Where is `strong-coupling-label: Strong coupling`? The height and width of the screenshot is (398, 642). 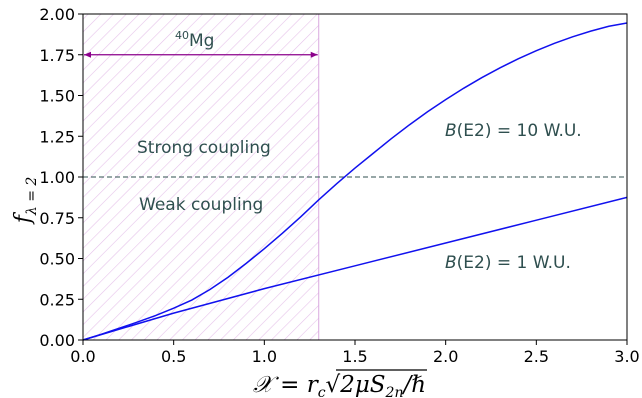 strong-coupling-label: Strong coupling is located at coordinates (204, 148).